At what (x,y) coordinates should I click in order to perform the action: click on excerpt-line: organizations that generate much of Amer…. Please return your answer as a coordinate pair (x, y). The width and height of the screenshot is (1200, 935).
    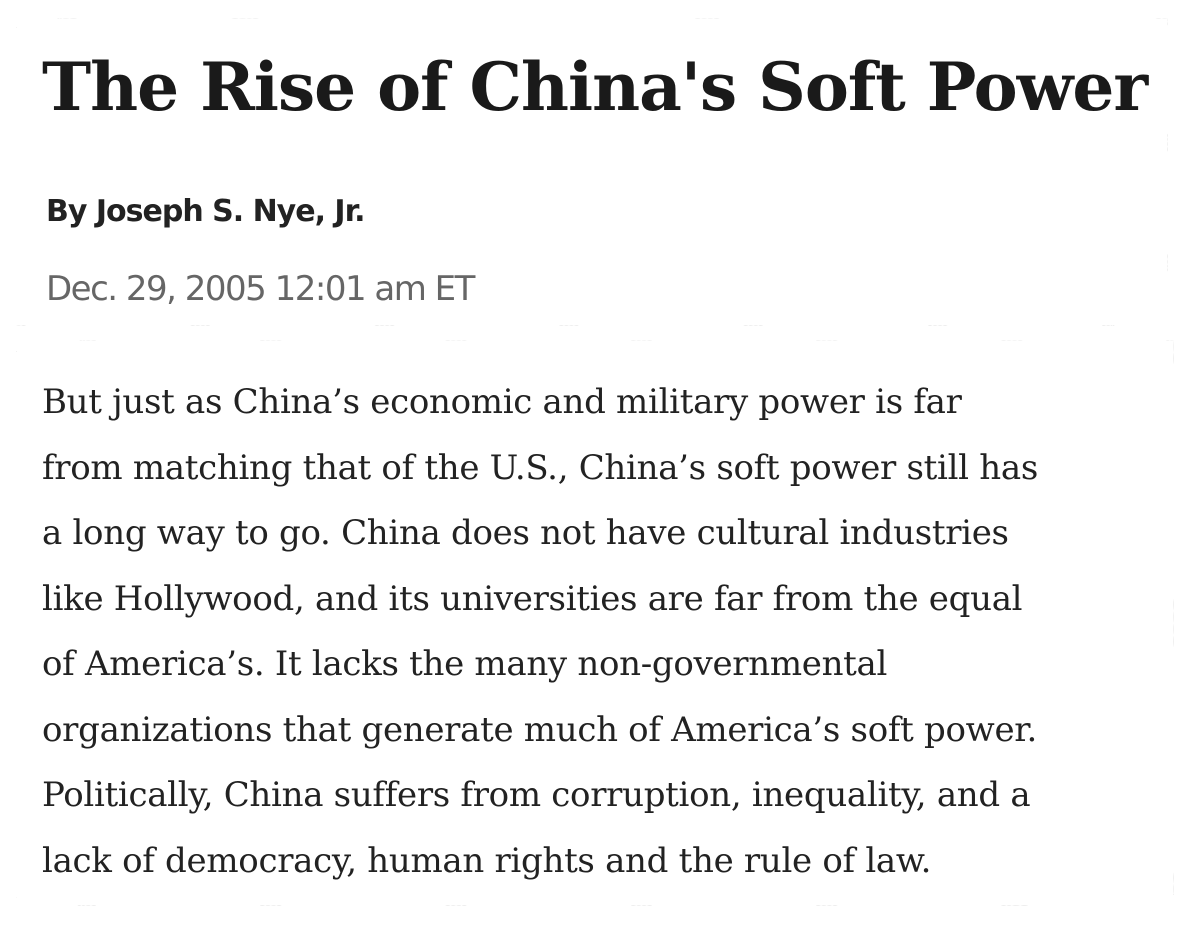
    Looking at the image, I should click on (540, 729).